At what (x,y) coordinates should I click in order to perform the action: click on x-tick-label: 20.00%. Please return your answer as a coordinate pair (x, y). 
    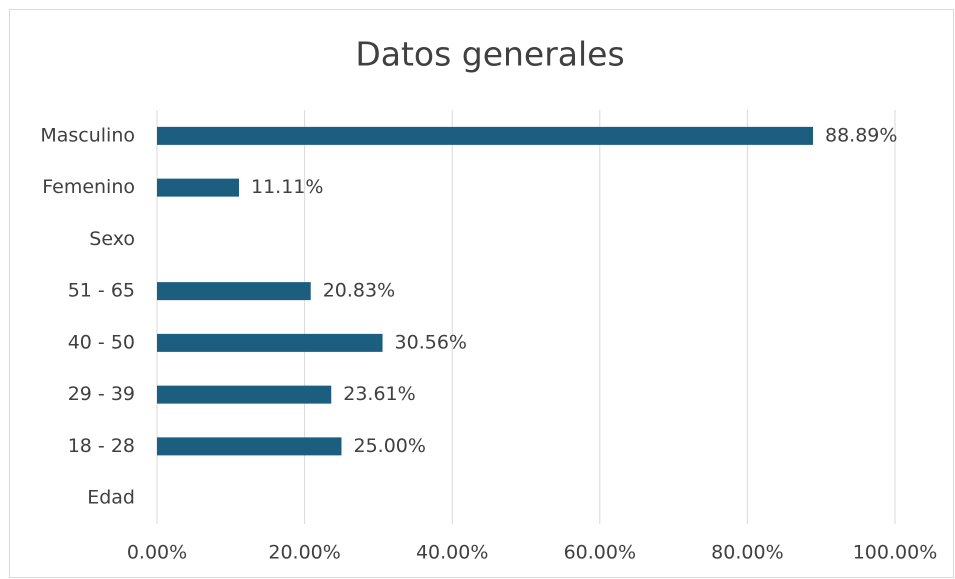
    Looking at the image, I should click on (304, 553).